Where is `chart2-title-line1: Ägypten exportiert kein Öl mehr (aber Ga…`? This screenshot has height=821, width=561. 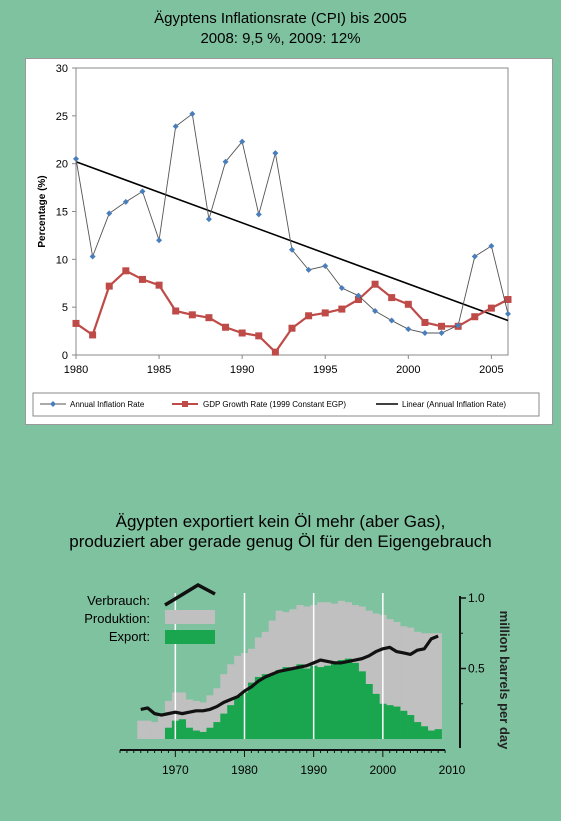 chart2-title-line1: Ägypten exportiert kein Öl mehr (aber Ga… is located at coordinates (280, 521).